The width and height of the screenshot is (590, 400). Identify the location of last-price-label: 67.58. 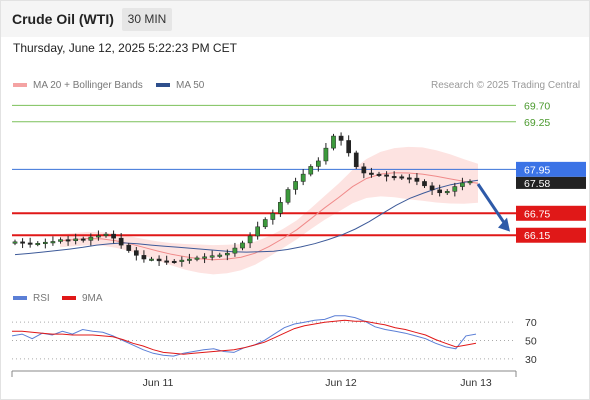
(537, 184).